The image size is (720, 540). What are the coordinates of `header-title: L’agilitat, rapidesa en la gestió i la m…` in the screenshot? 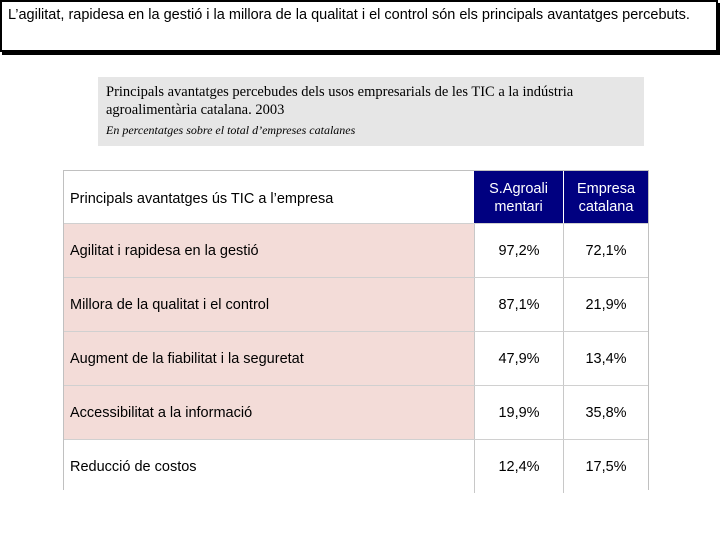 It's located at (349, 15).